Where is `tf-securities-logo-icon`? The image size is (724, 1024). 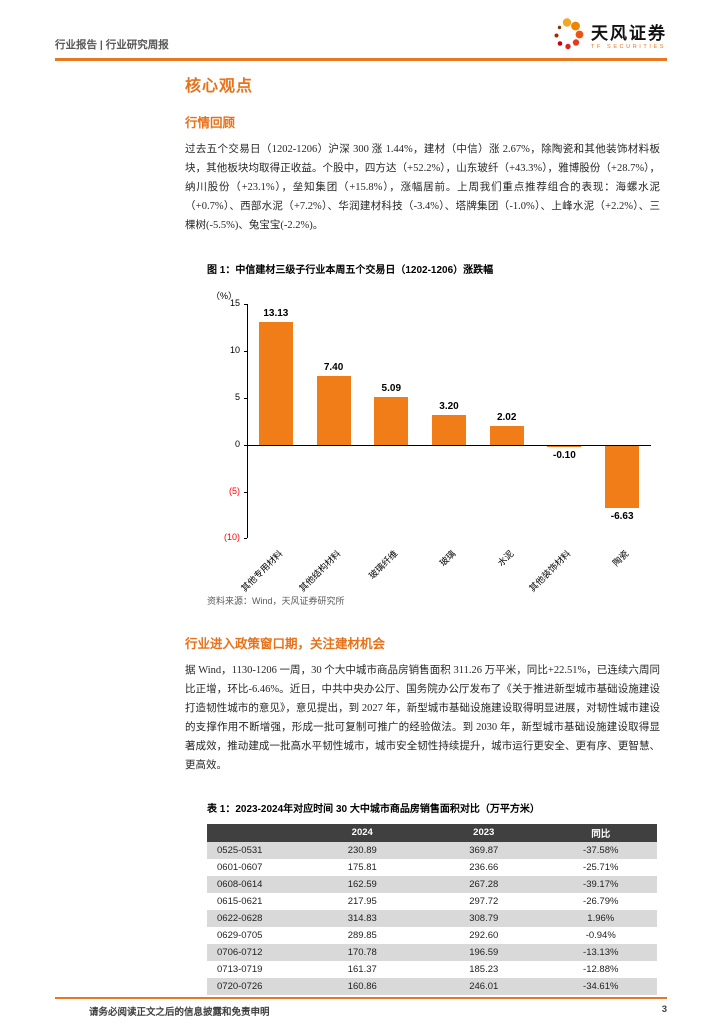
tf-securities-logo-icon is located at coordinates (567, 37).